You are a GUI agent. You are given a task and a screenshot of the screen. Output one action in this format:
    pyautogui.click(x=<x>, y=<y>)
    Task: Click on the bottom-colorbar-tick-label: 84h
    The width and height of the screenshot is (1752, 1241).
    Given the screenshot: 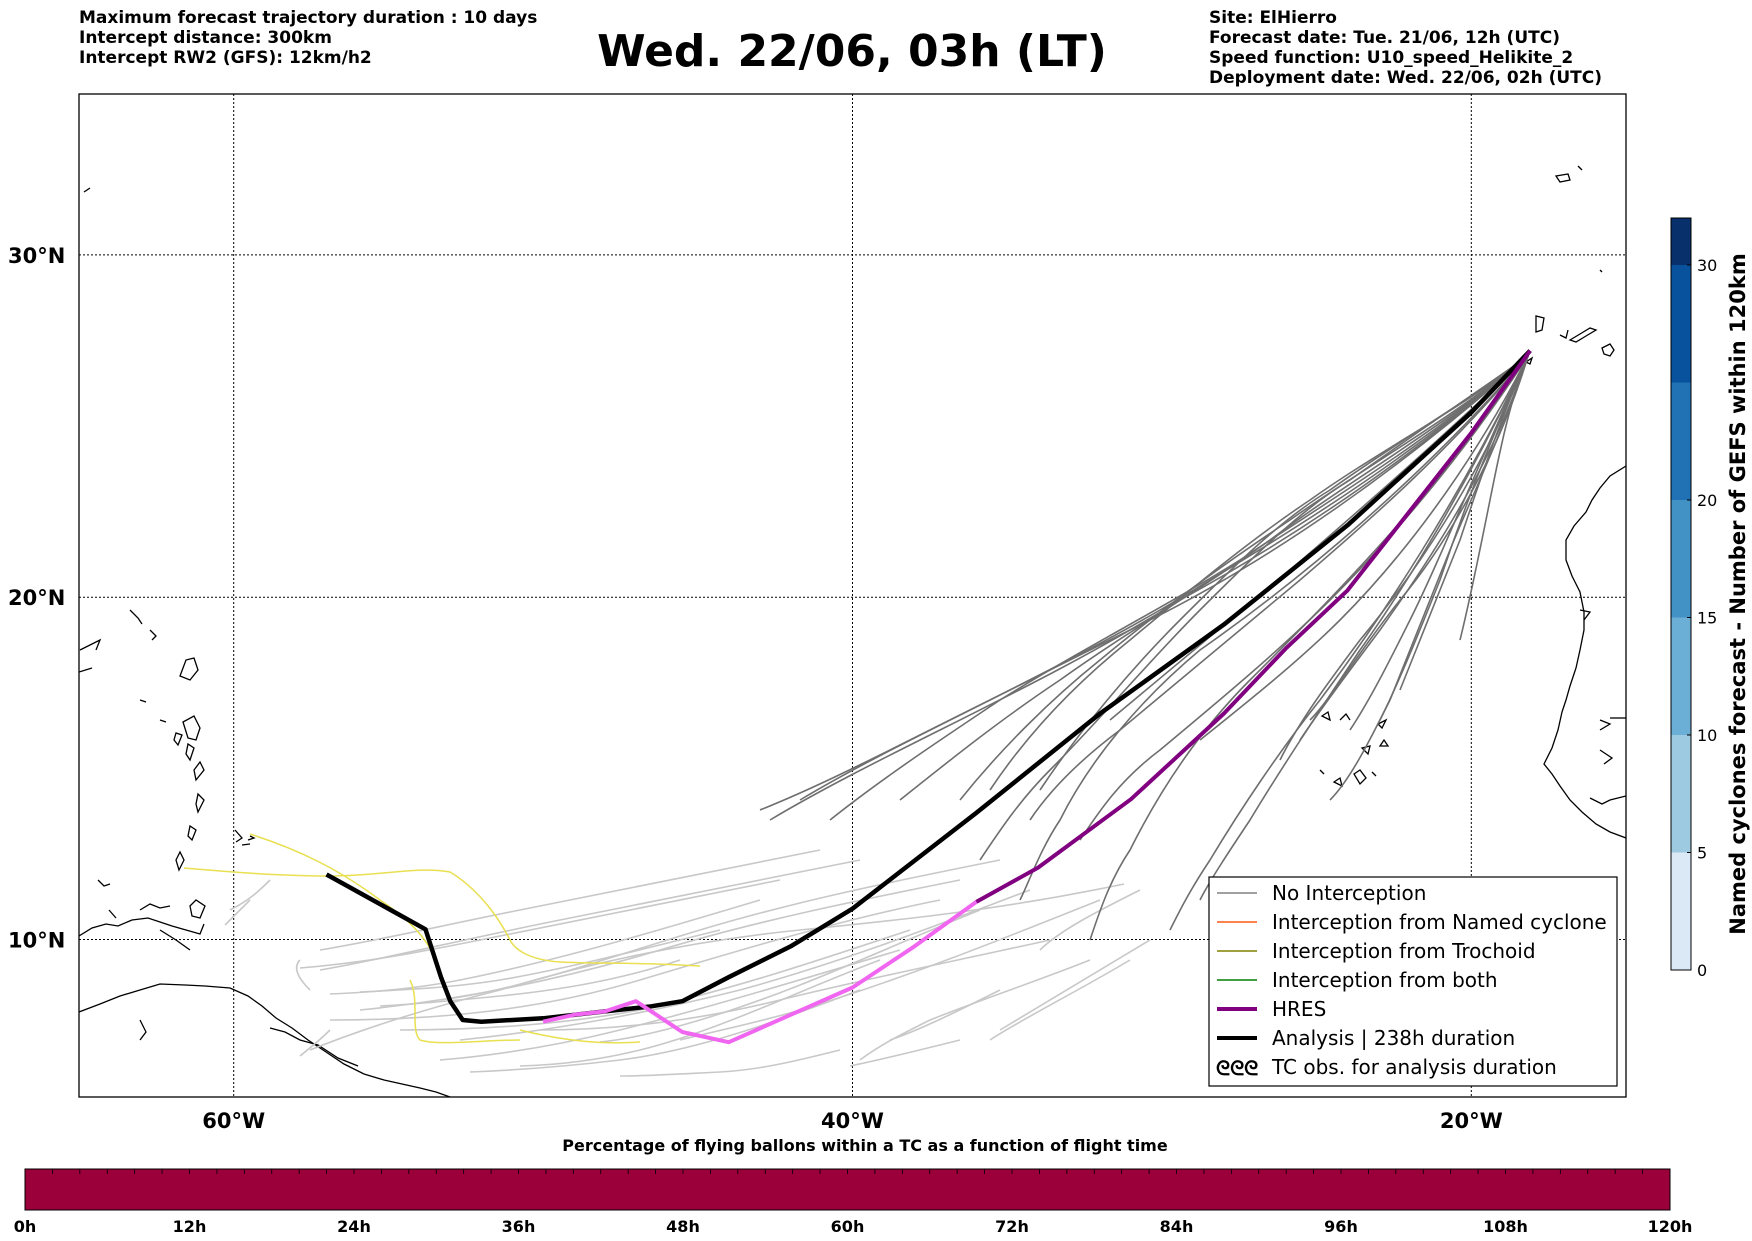 What is the action you would take?
    pyautogui.click(x=1177, y=1226)
    